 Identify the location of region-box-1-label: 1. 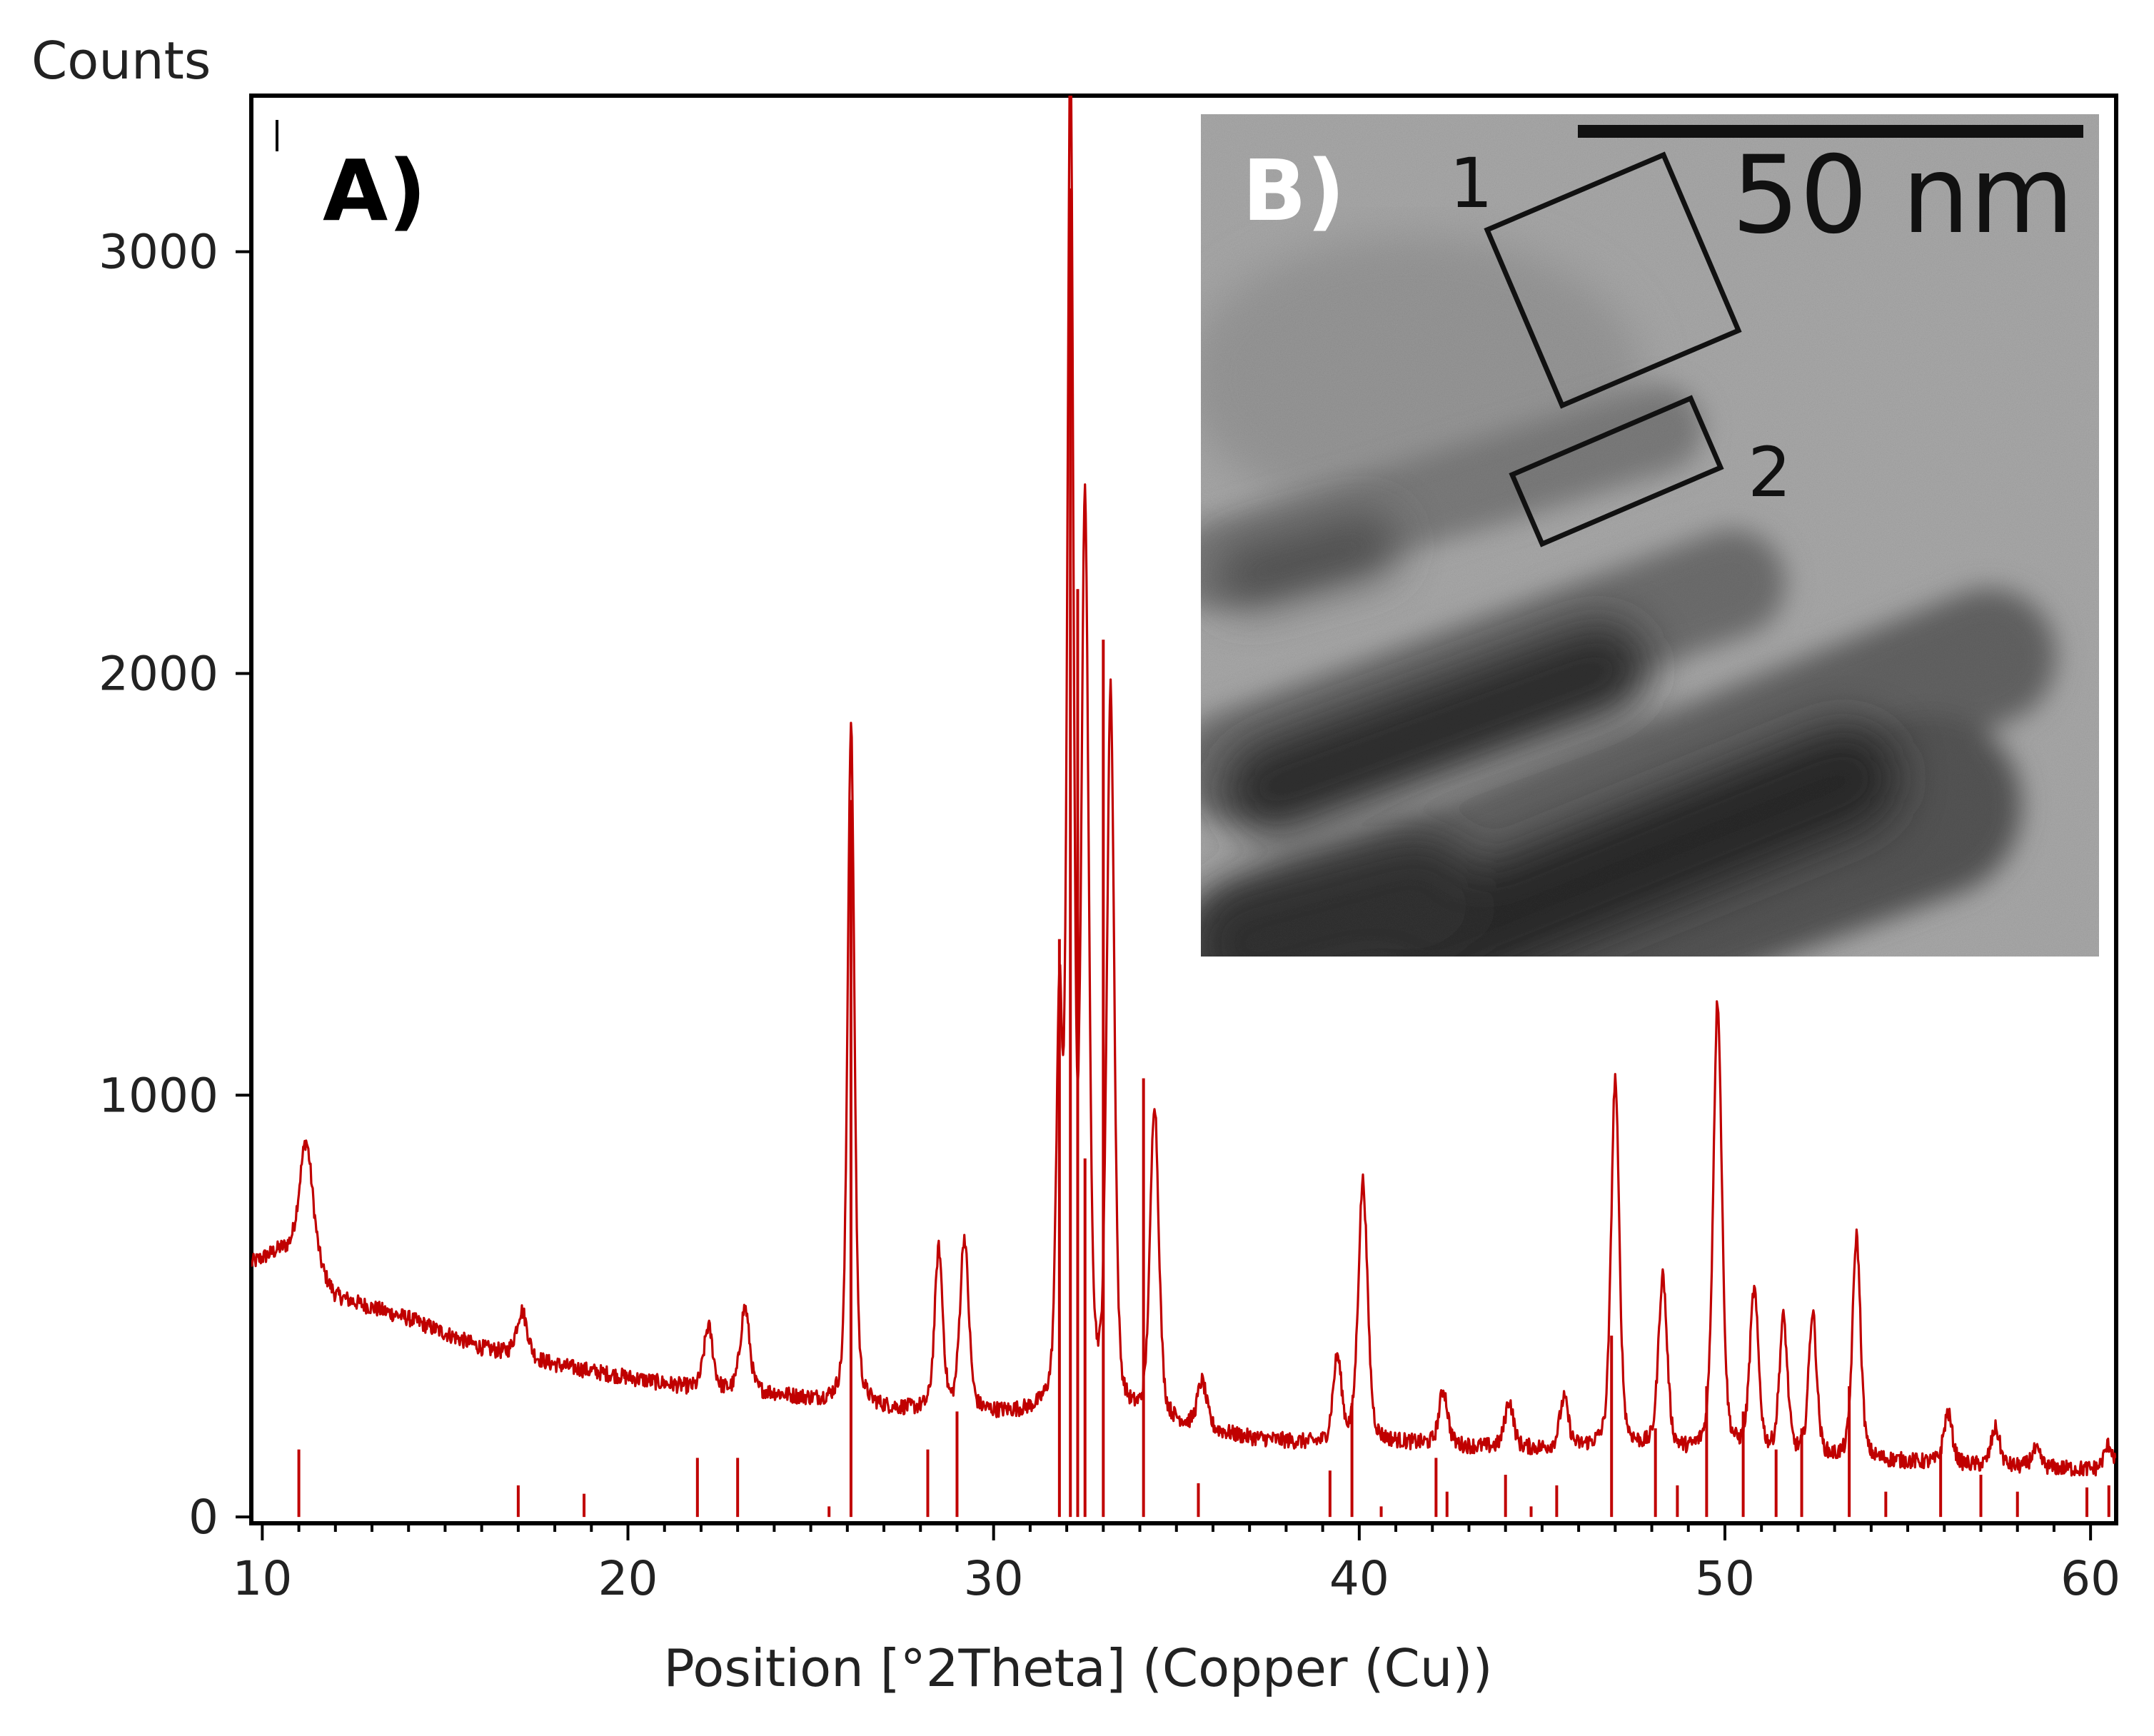
(1471, 183).